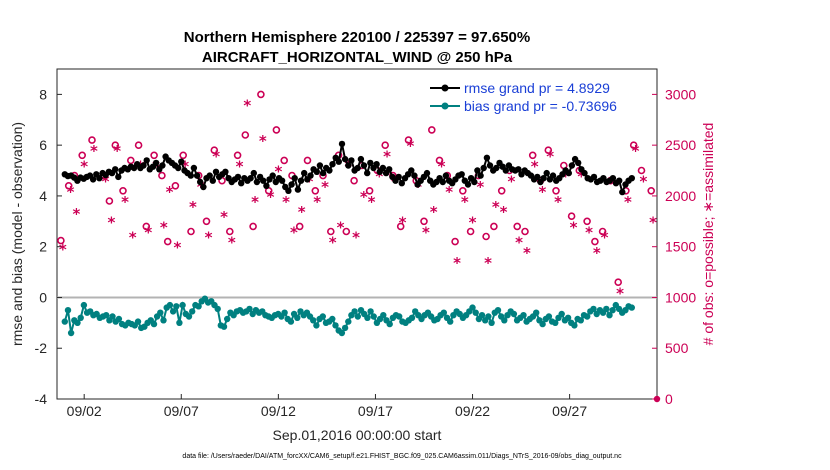 The width and height of the screenshot is (830, 470). I want to click on legend-rmse-label: rmse grand pr = 4.8929, so click(537, 88).